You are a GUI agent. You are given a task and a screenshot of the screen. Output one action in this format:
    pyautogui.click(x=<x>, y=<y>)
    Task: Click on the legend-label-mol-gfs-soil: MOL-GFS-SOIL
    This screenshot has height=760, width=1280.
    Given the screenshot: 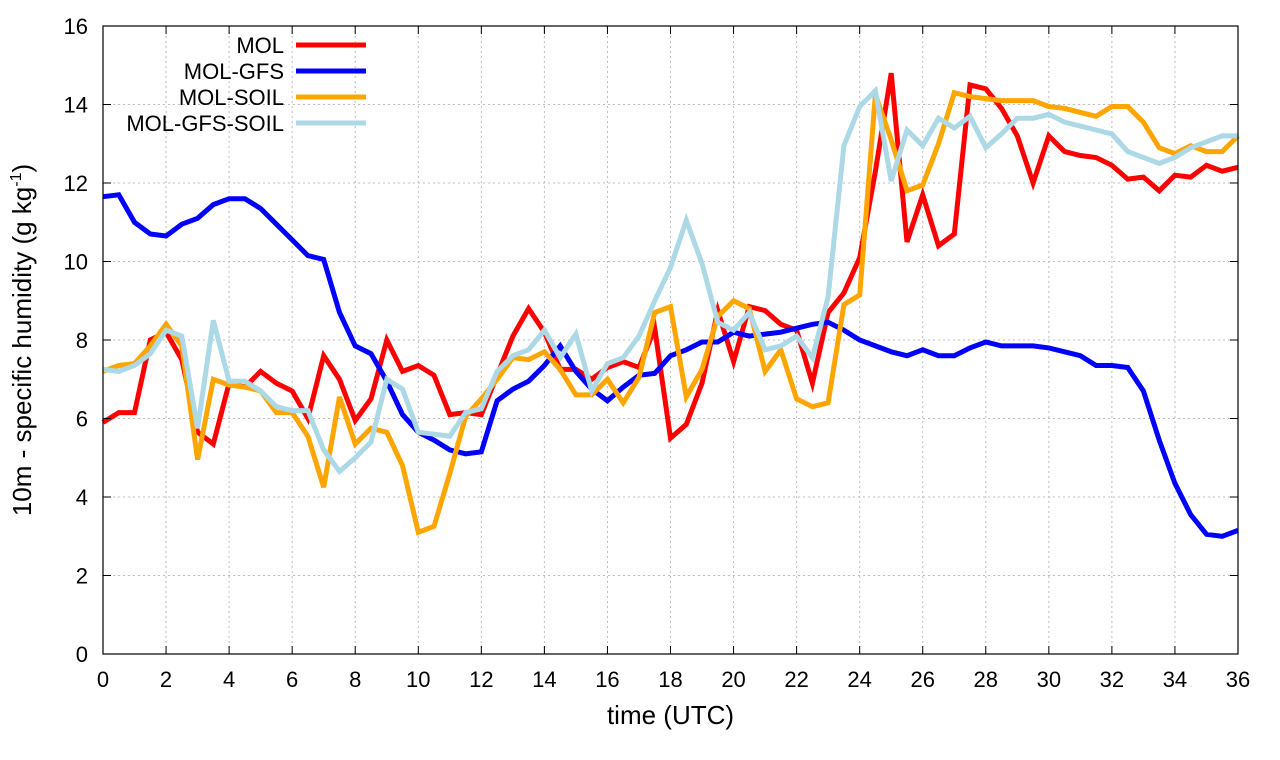 What is the action you would take?
    pyautogui.click(x=205, y=123)
    